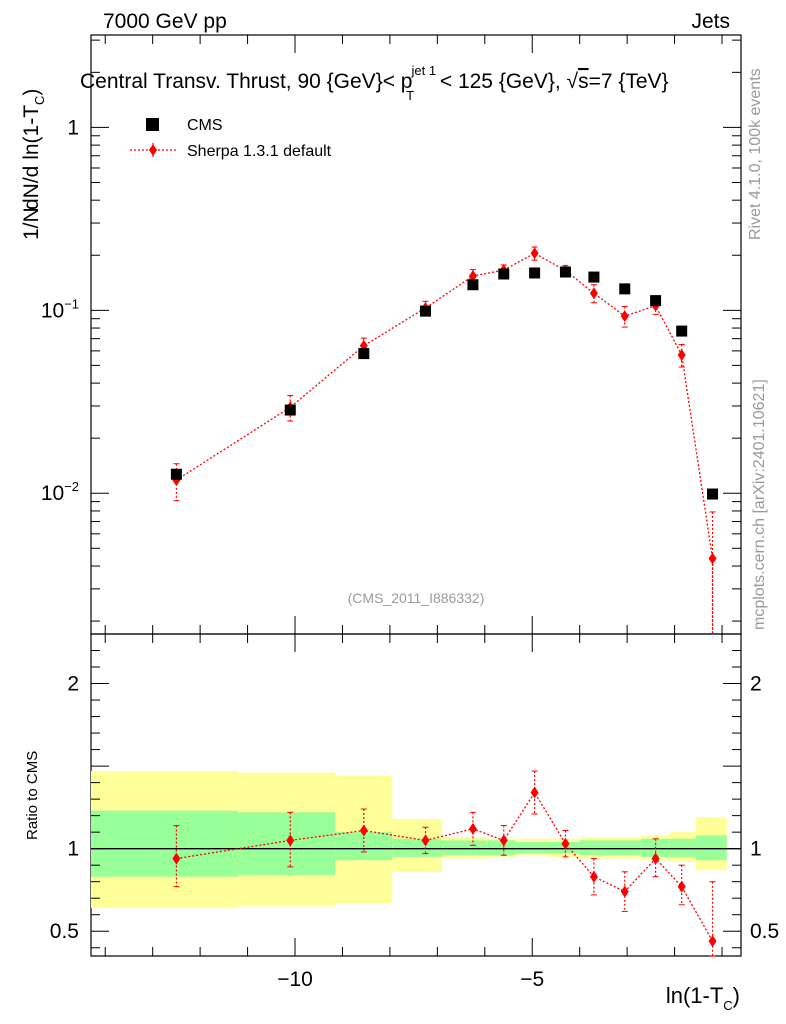 The width and height of the screenshot is (786, 1024). Describe the element at coordinates (736, 995) in the screenshot. I see `x-axis-label-close: )` at that location.